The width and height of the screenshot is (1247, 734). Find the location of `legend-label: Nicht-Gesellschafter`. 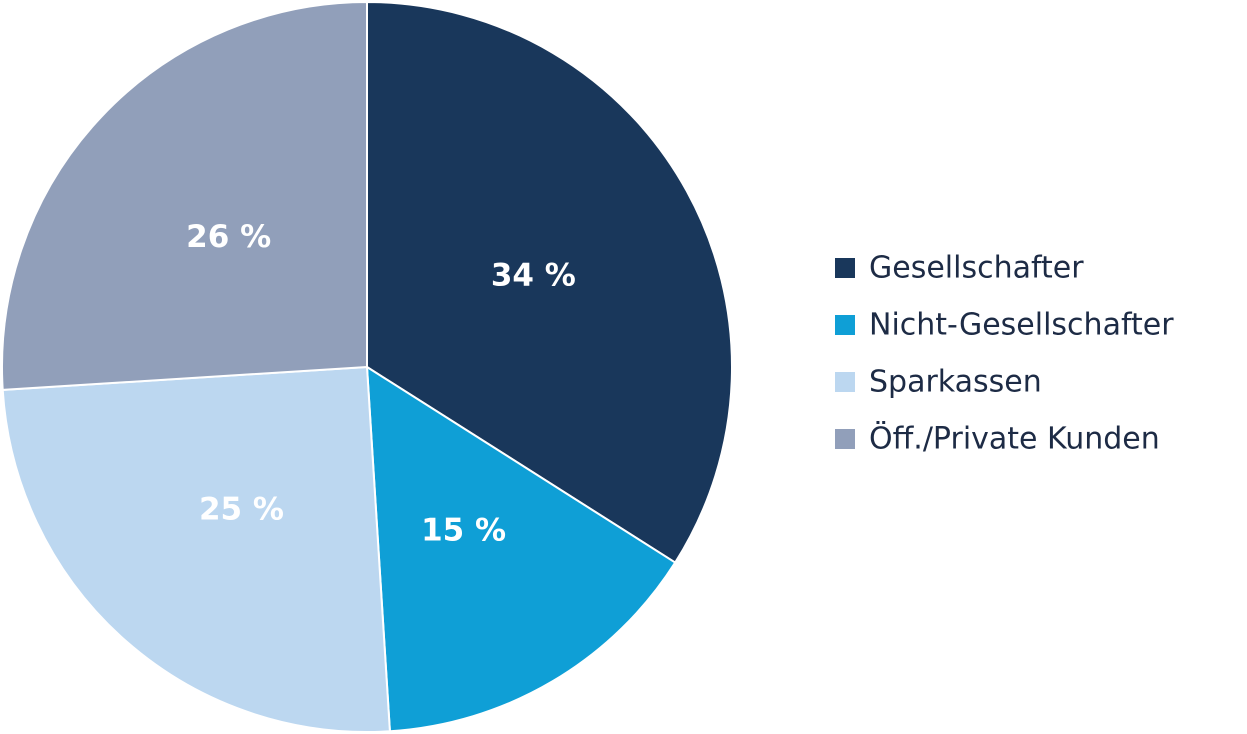

legend-label: Nicht-Gesellschafter is located at coordinates (1021, 325).